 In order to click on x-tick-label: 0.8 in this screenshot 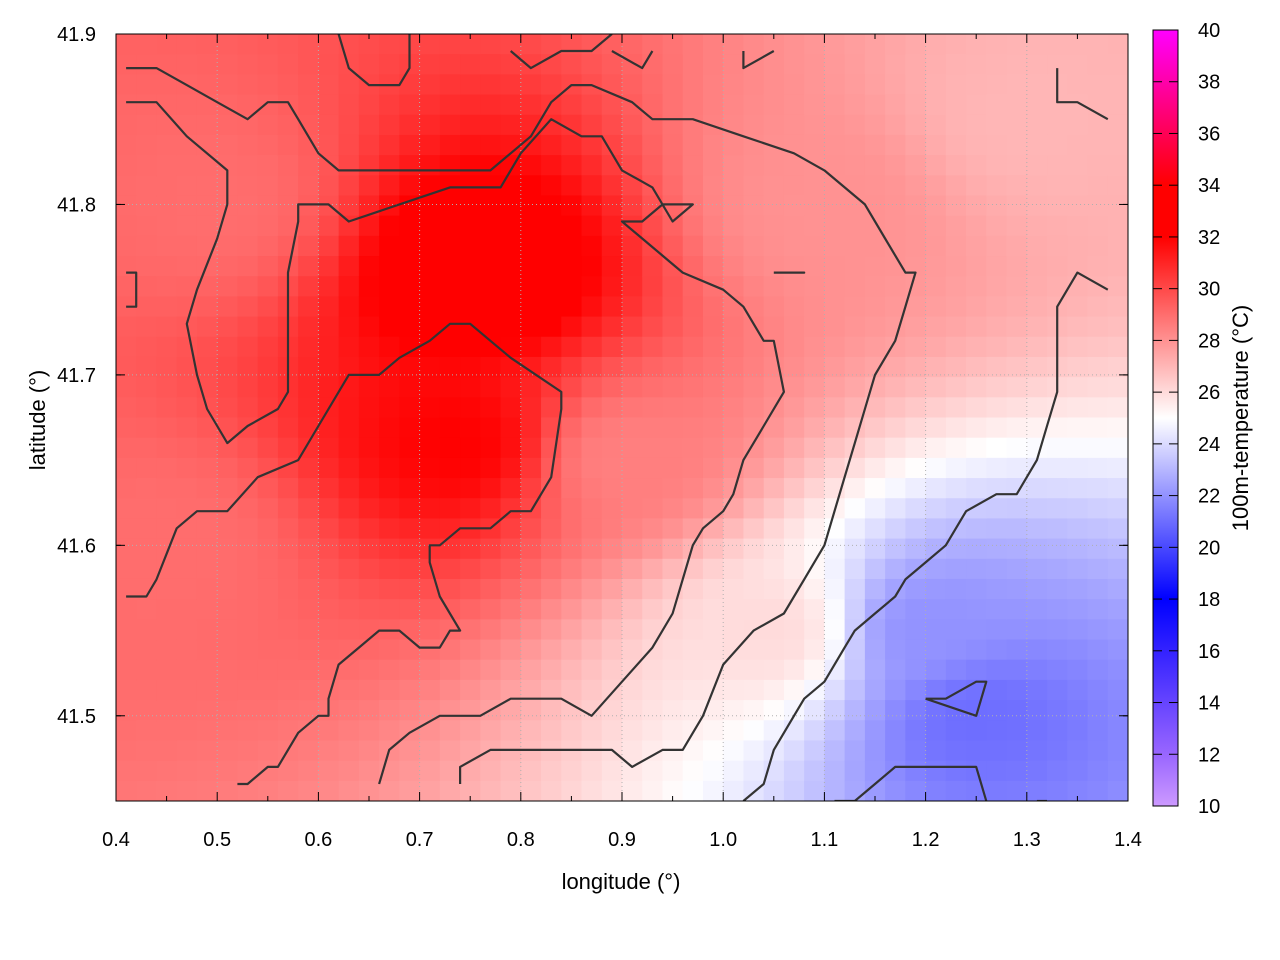, I will do `click(521, 840)`.